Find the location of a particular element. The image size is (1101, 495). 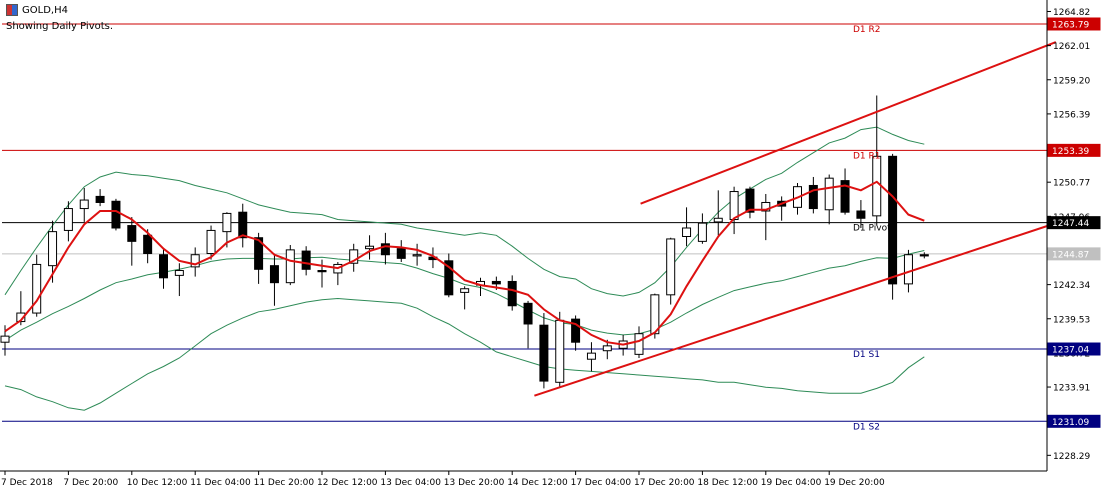

y-tick-label: 1262.01 is located at coordinates (1071, 47).